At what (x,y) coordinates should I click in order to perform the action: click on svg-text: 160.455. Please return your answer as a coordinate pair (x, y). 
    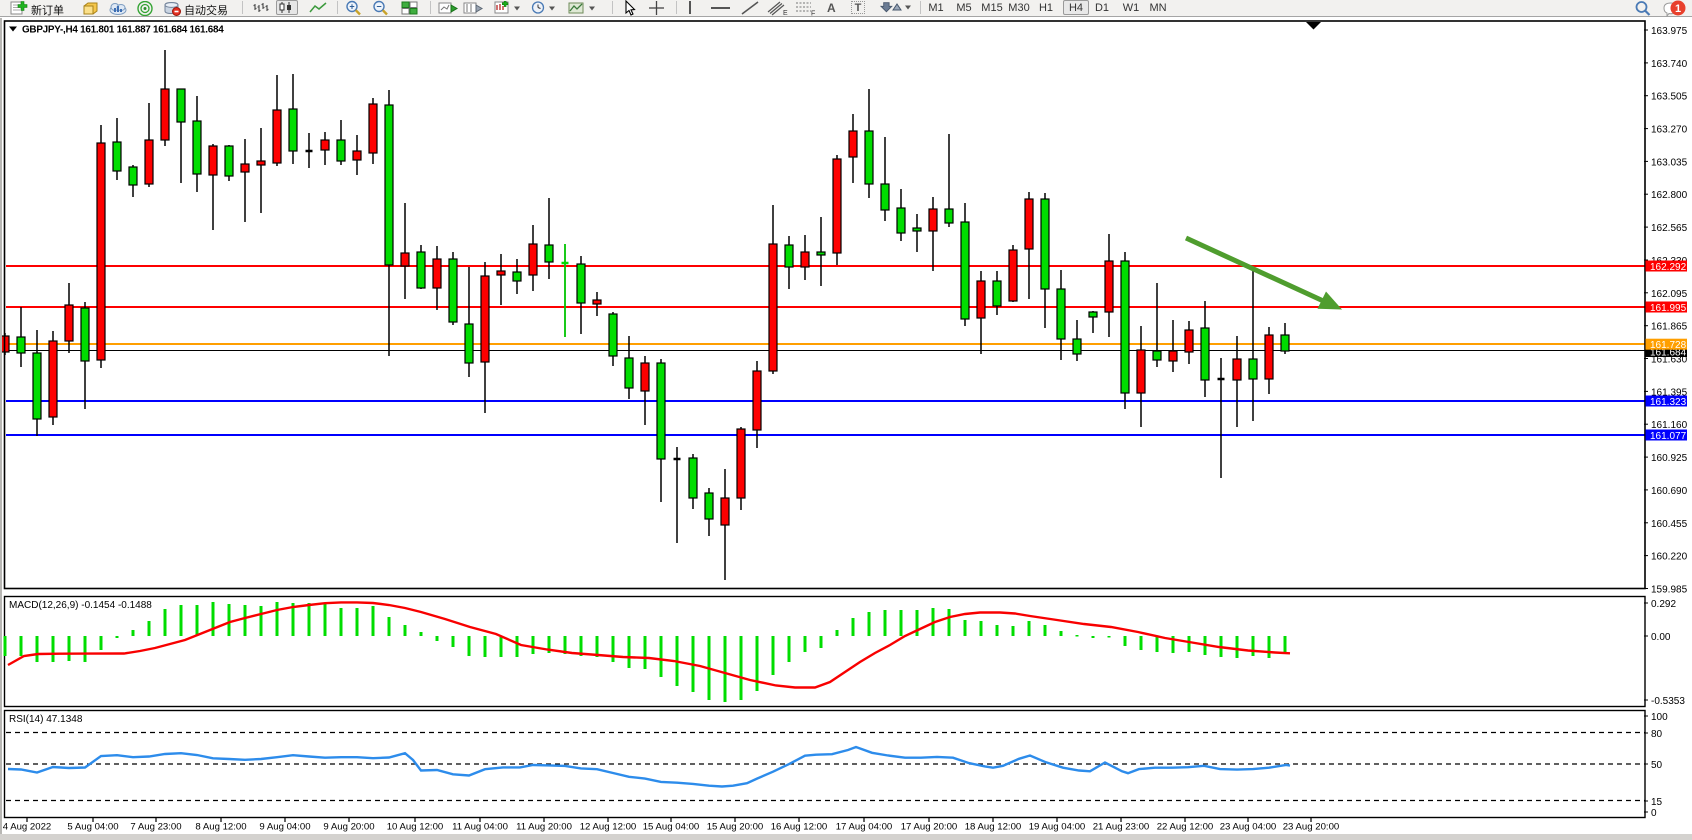
    Looking at the image, I should click on (1669, 524).